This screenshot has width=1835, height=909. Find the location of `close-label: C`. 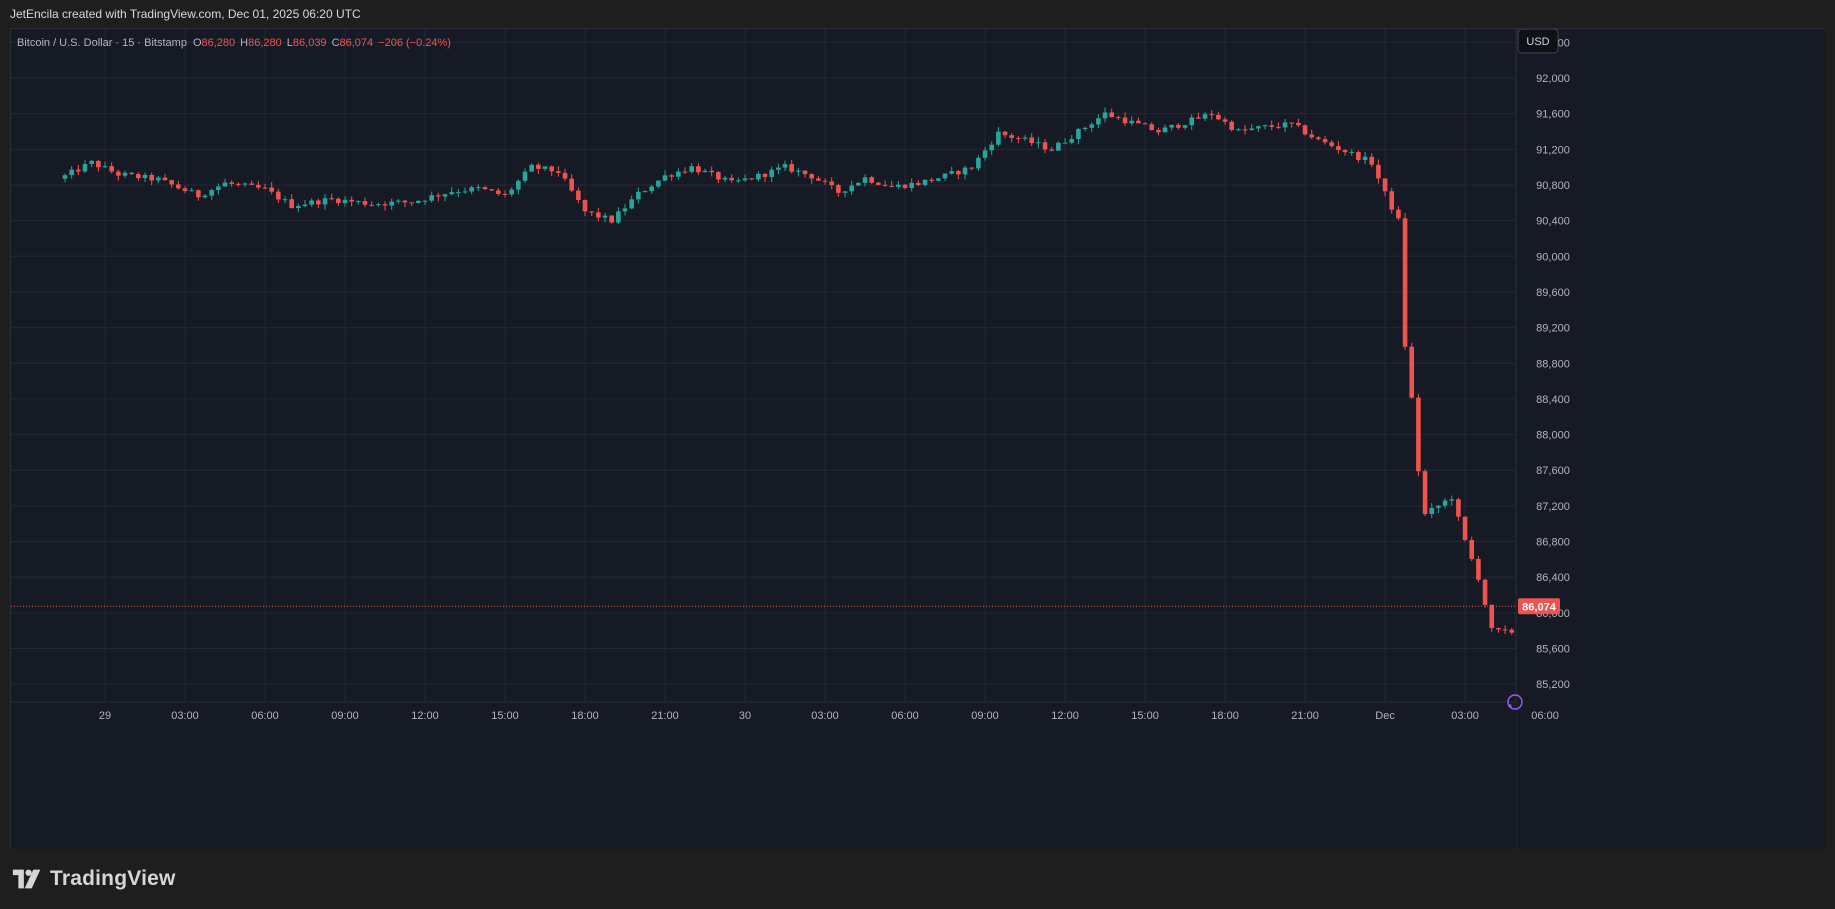

close-label: C is located at coordinates (336, 43).